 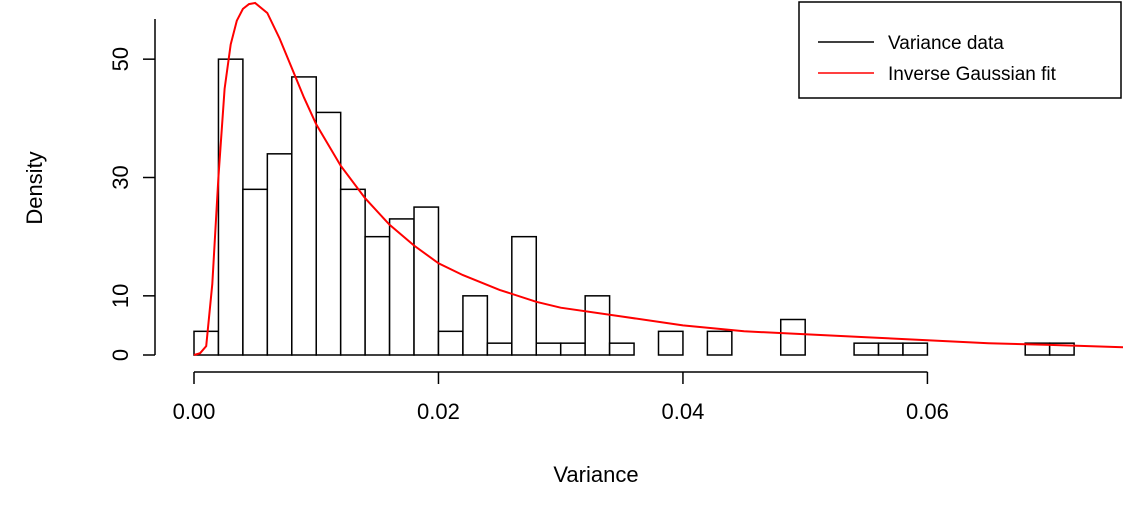 What do you see at coordinates (438, 411) in the screenshot?
I see `x-tick-label: 0.02` at bounding box center [438, 411].